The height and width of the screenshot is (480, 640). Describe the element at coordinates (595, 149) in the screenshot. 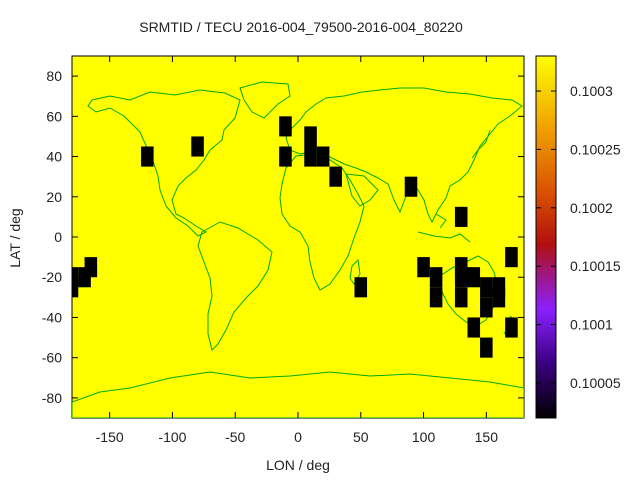

I see `colorbar-tick-label: 0.10025` at that location.